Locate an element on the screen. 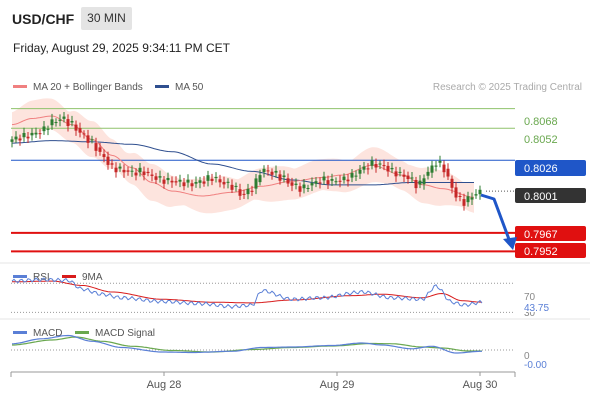 This screenshot has width=590, height=400. macd-panel is located at coordinates (263, 344).